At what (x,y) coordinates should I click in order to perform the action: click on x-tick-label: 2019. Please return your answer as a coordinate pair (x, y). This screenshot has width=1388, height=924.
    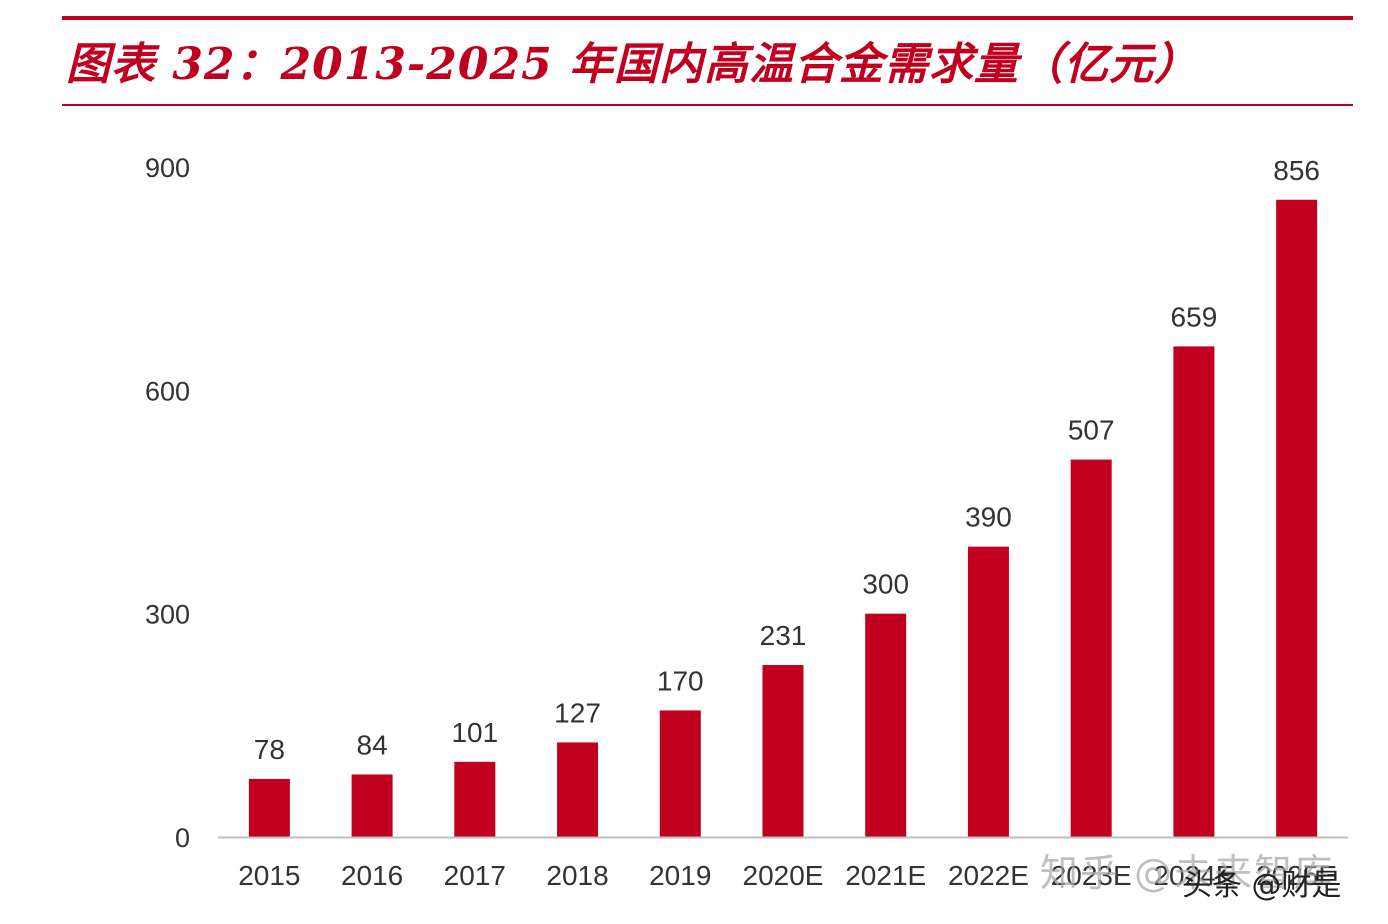
    Looking at the image, I should click on (680, 875).